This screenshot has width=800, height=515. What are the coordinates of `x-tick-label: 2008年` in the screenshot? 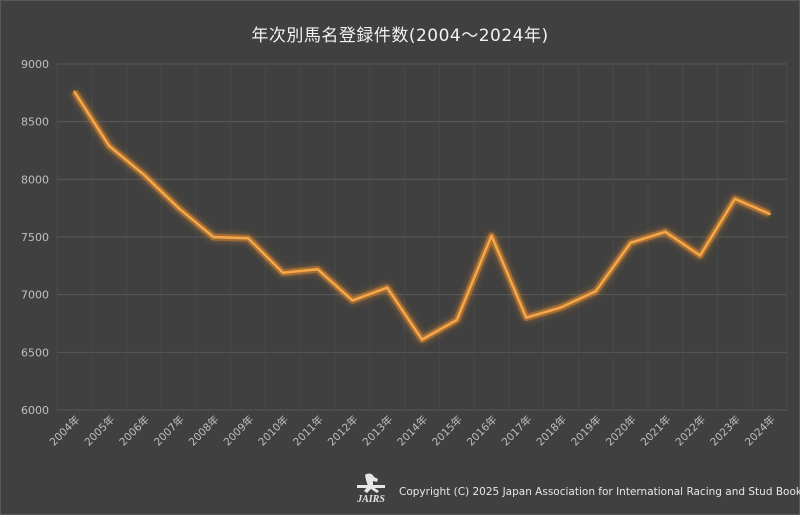 It's located at (204, 431).